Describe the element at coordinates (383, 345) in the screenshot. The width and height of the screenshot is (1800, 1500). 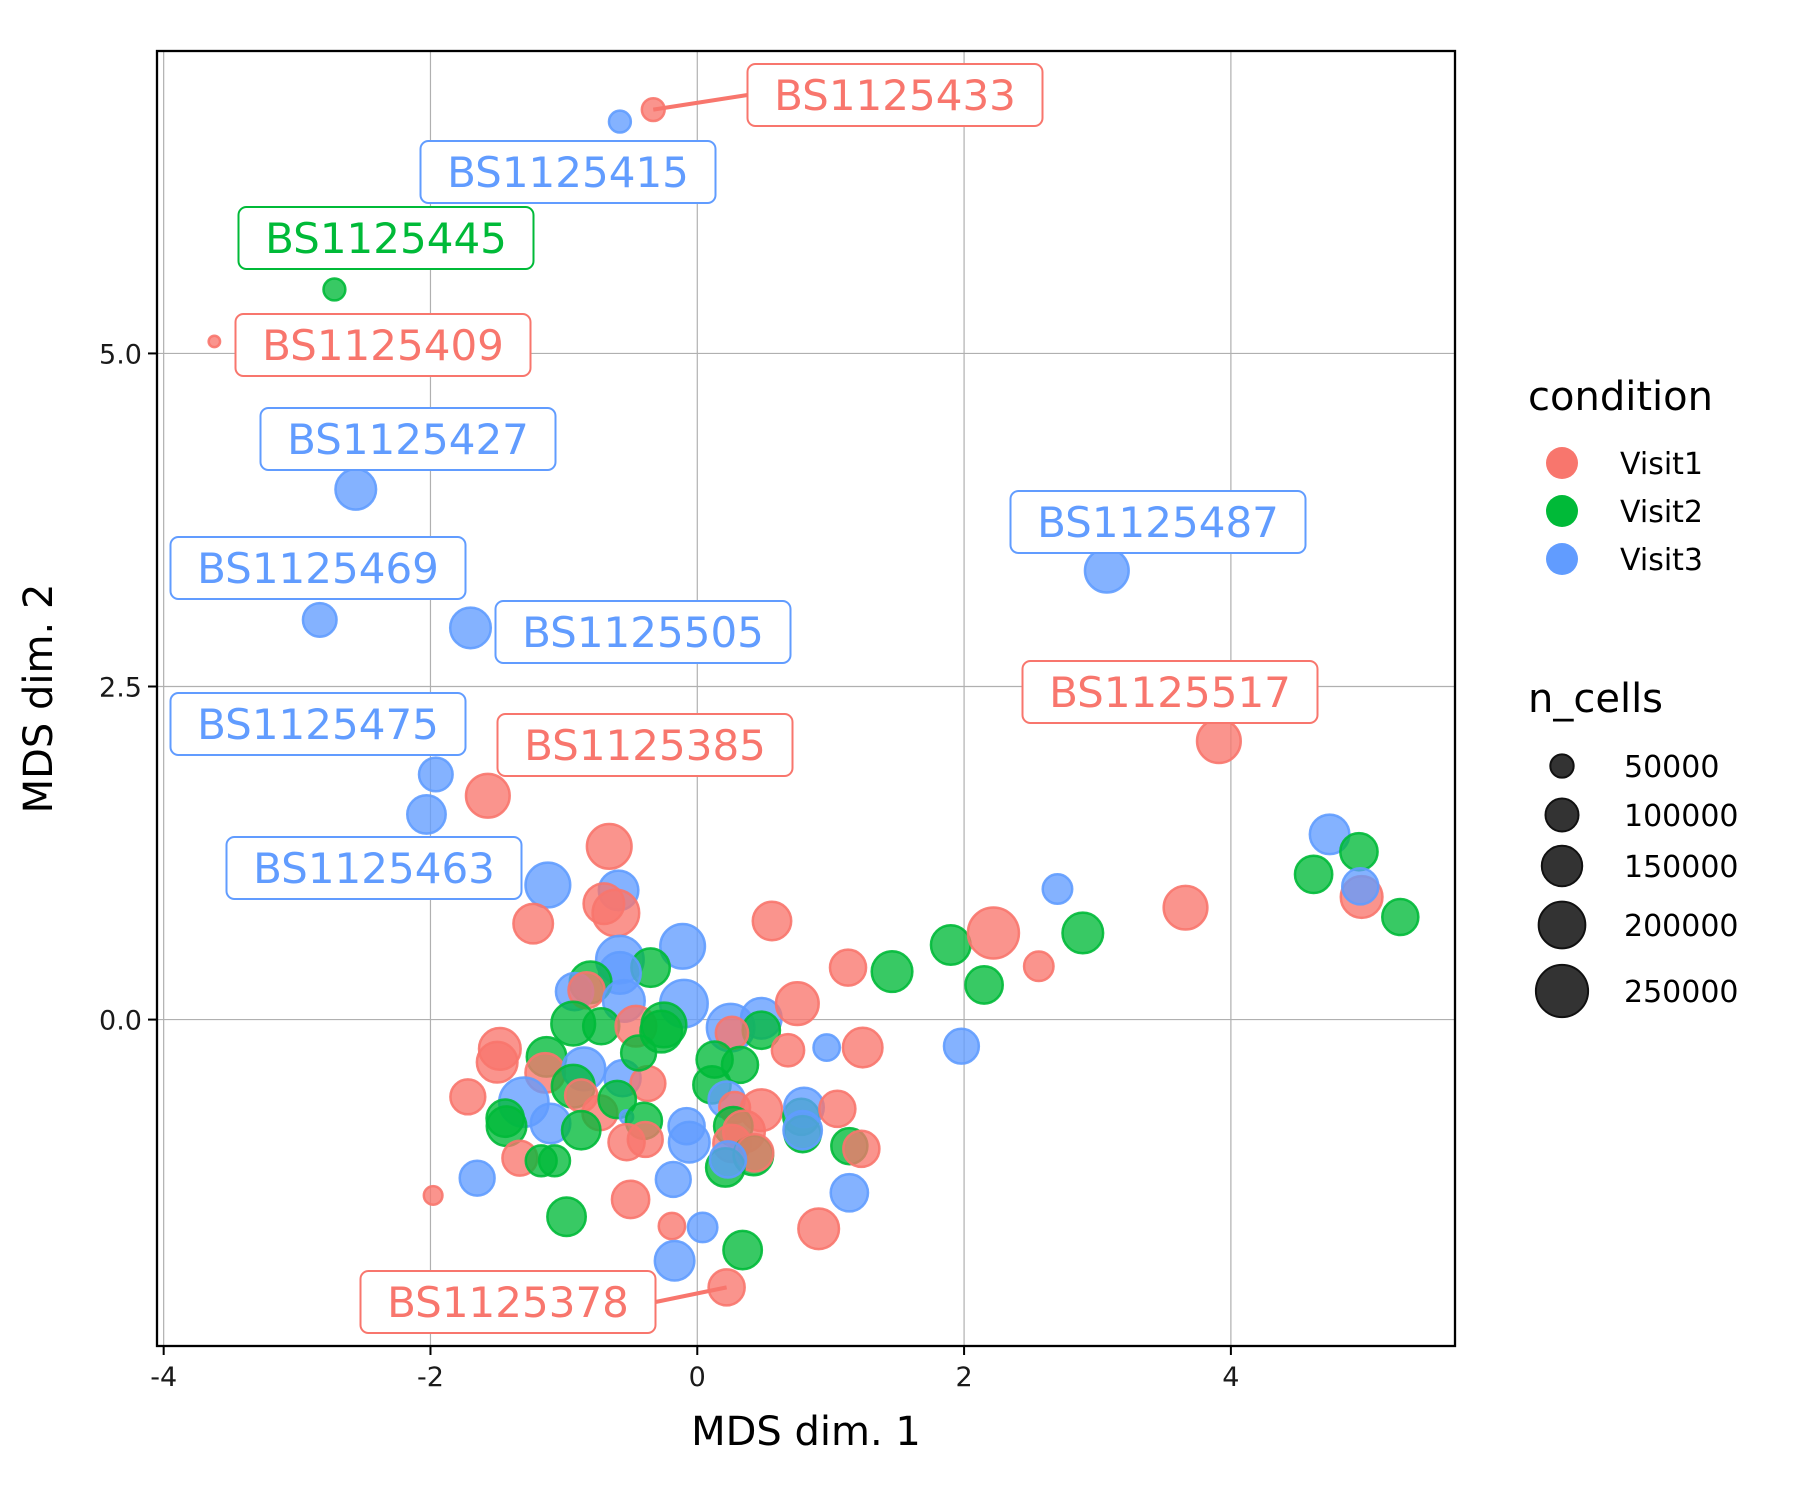
I see `point-label-bs1125409: BS1125409` at that location.